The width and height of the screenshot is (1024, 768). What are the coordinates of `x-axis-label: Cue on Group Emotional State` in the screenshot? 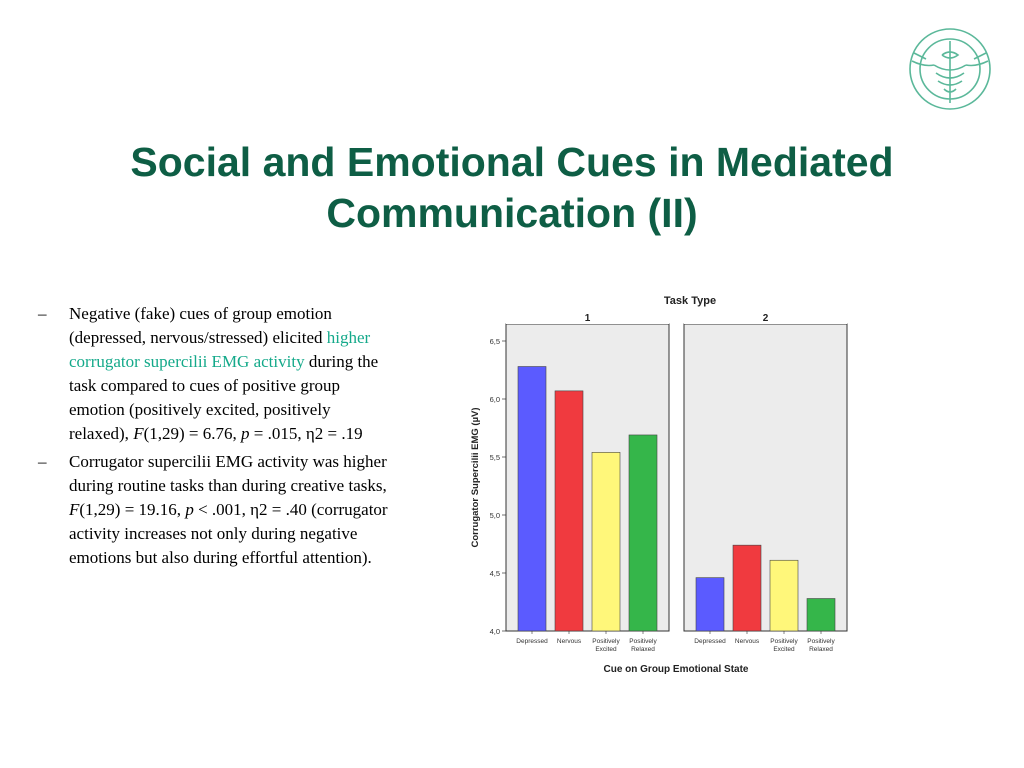 It's located at (675, 669).